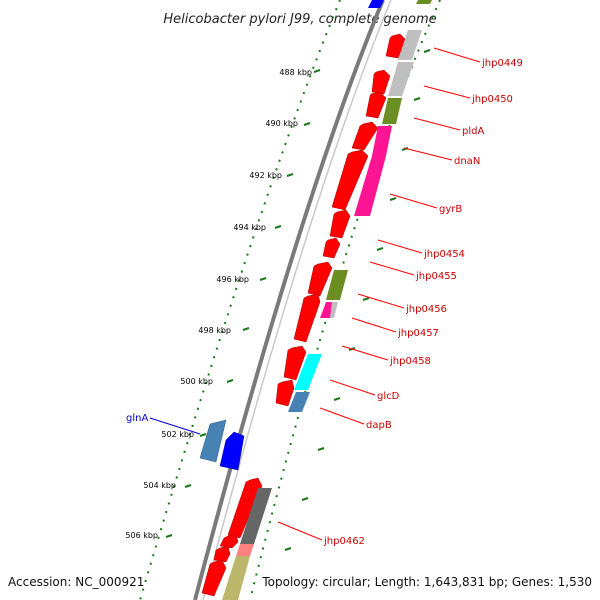 The image size is (600, 600). What do you see at coordinates (232, 279) in the screenshot?
I see `kbp-label: 496 kbp` at bounding box center [232, 279].